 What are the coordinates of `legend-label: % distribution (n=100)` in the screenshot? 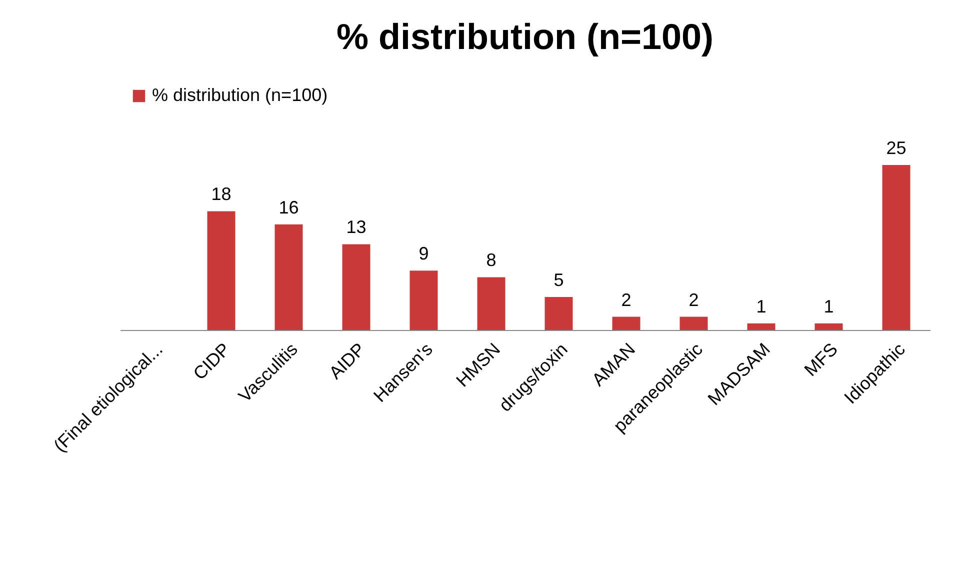 It's located at (240, 95).